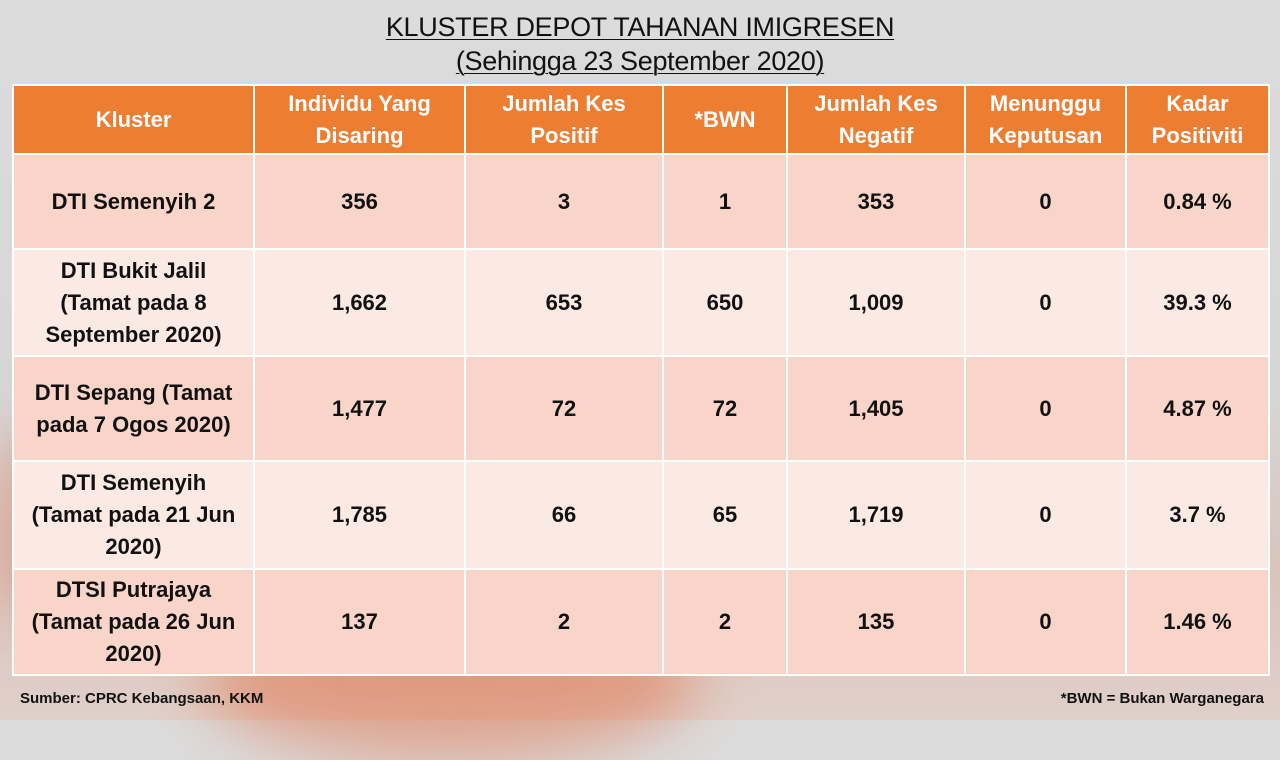  I want to click on table-cell: 0.84 %, so click(1197, 201).